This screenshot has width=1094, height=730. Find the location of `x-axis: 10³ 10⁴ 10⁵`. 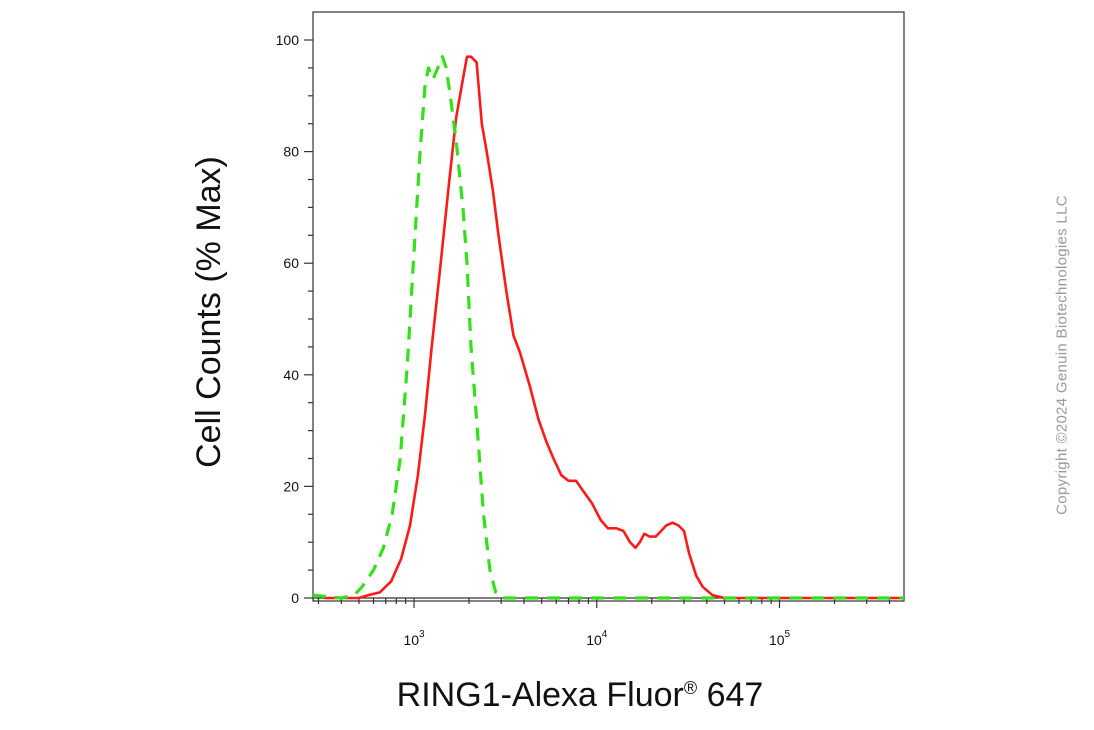

x-axis: 10³ 10⁴ 10⁵ is located at coordinates (608, 622).